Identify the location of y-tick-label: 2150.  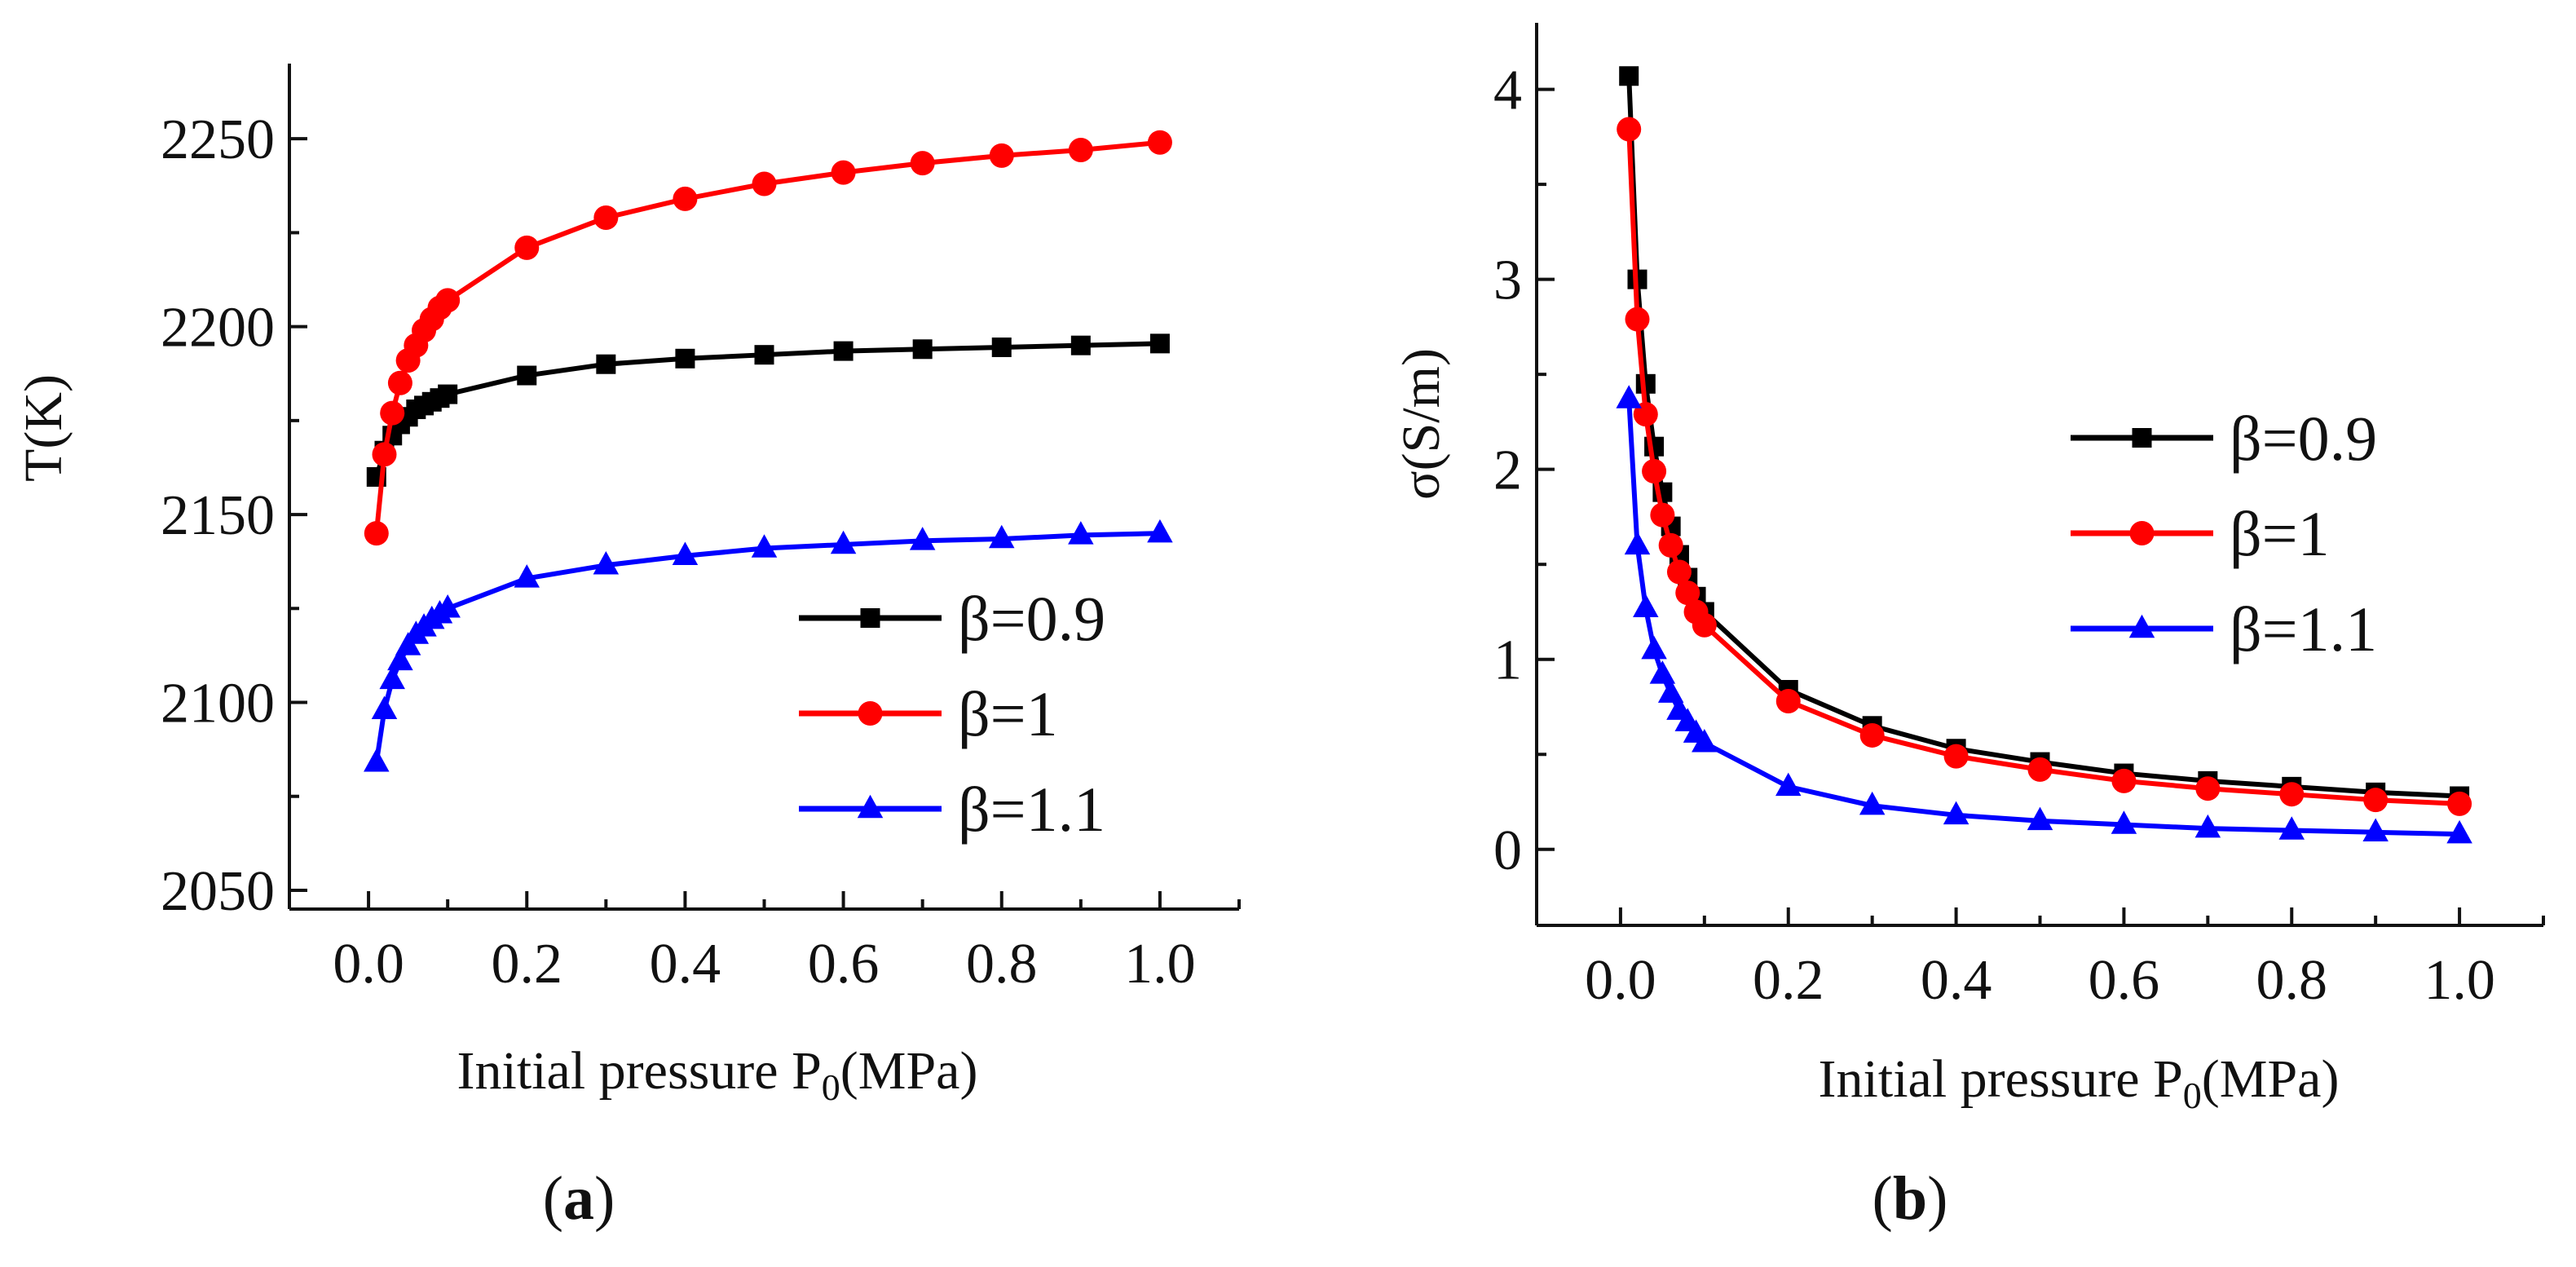
(218, 515).